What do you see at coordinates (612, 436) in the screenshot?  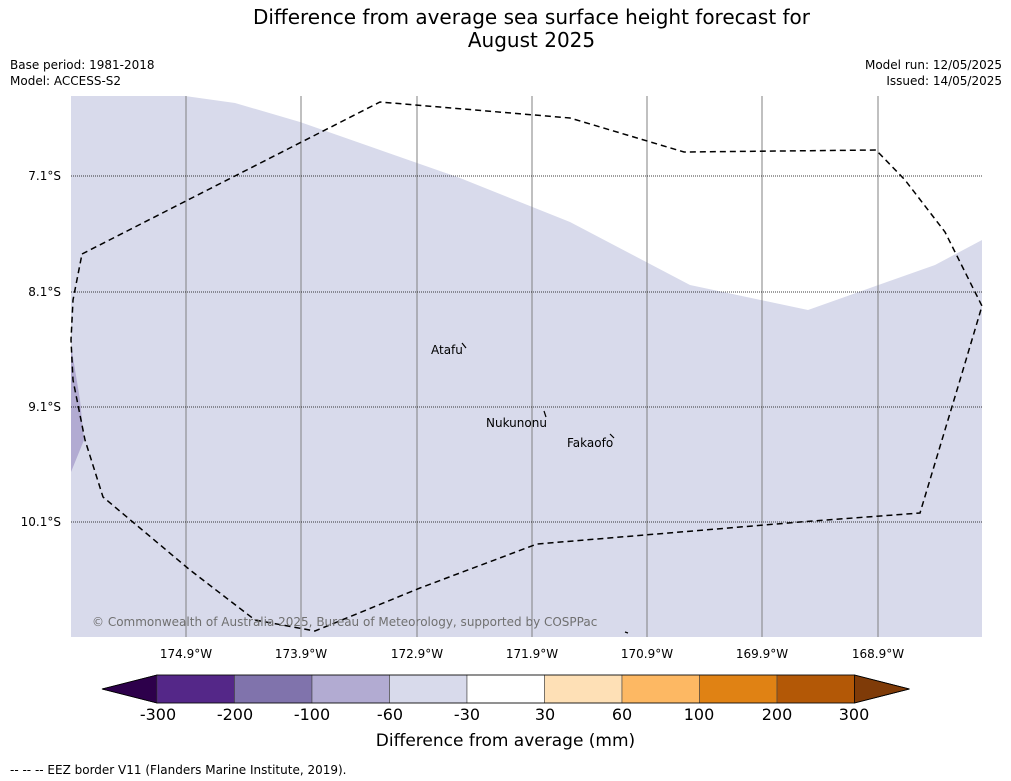 I see `fakaofo-mark` at bounding box center [612, 436].